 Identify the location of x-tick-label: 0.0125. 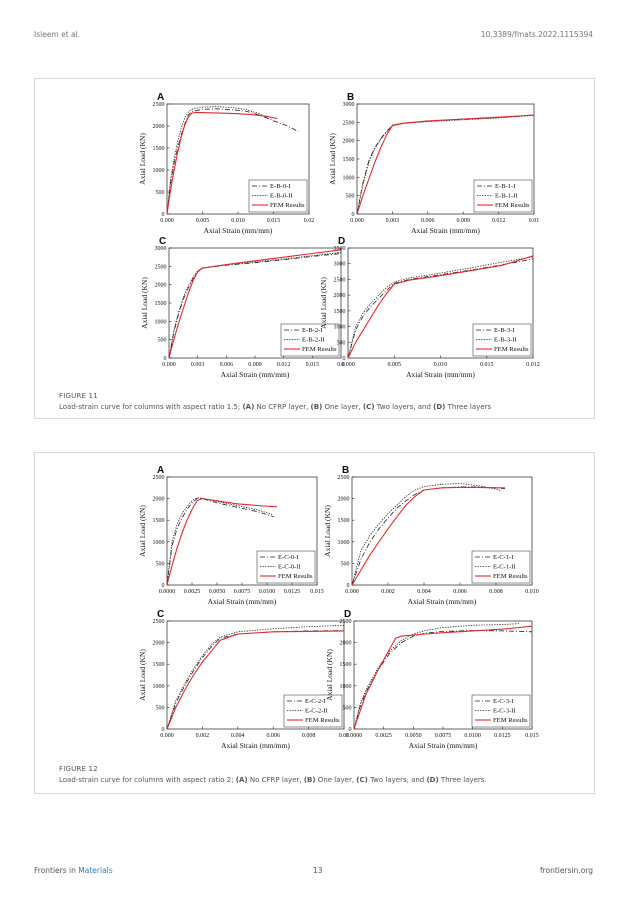
(502, 736).